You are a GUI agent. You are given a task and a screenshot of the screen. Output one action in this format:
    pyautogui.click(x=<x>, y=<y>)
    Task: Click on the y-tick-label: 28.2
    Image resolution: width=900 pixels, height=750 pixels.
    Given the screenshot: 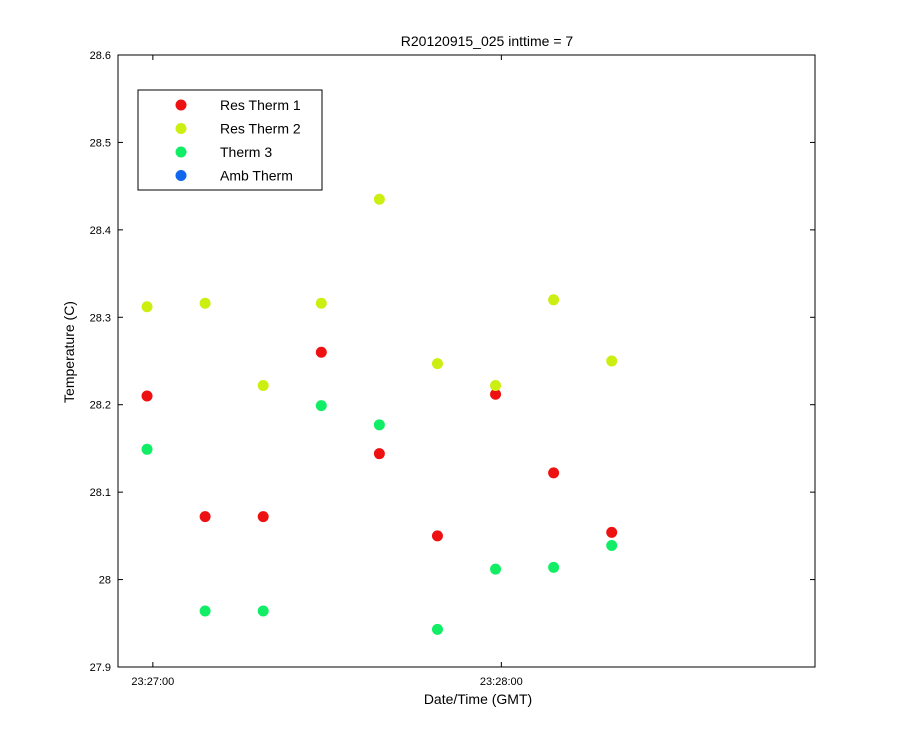 What is the action you would take?
    pyautogui.click(x=100, y=406)
    